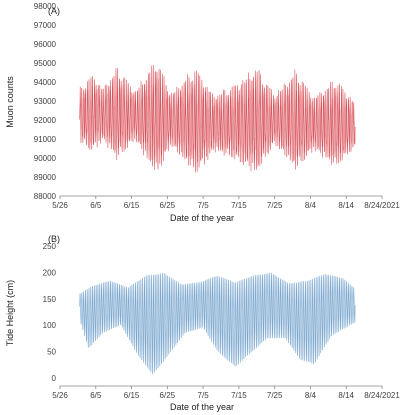 The width and height of the screenshot is (400, 415). Describe the element at coordinates (45, 158) in the screenshot. I see `y-tick-label: 90000` at that location.